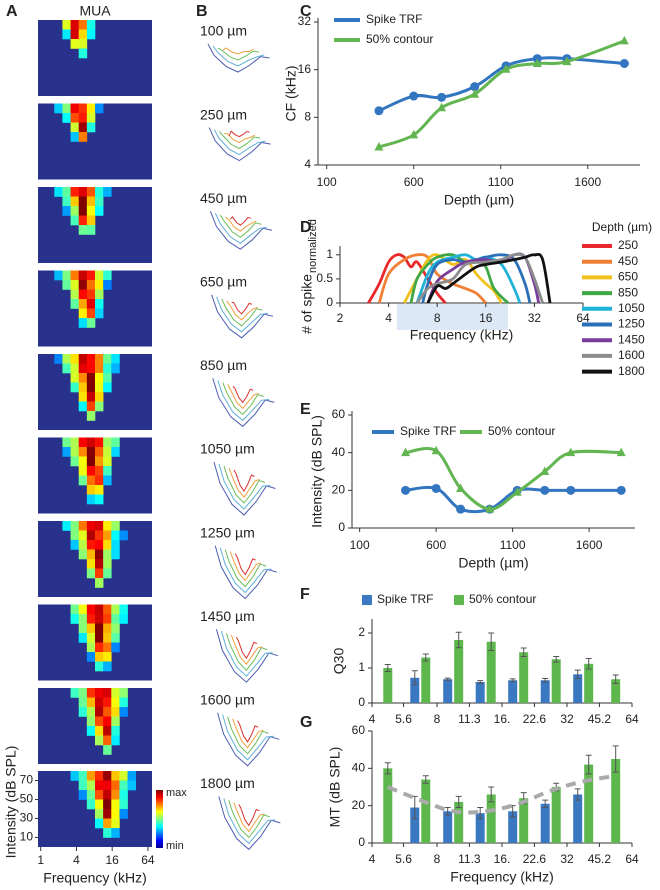 The height and width of the screenshot is (890, 660). Describe the element at coordinates (567, 859) in the screenshot. I see `x-tick-label: 32` at that location.